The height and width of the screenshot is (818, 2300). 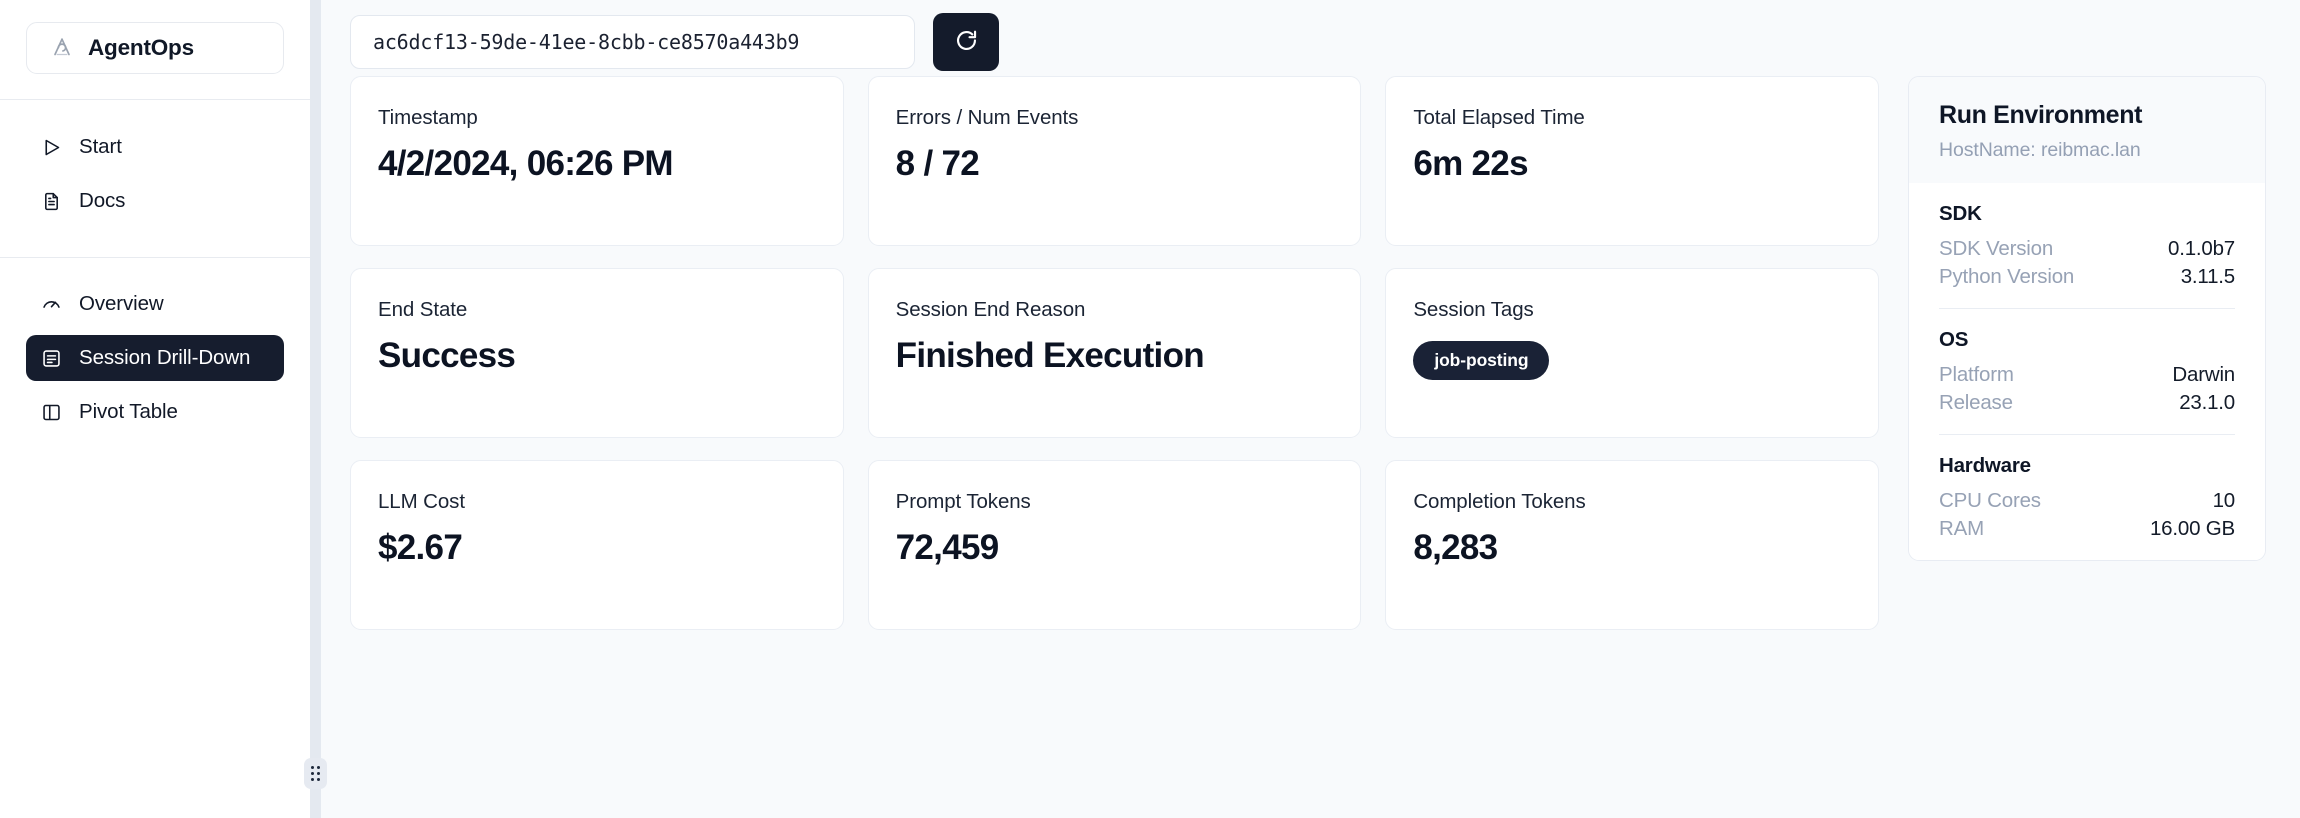 What do you see at coordinates (2041, 115) in the screenshot?
I see `page-title: Run Environment` at bounding box center [2041, 115].